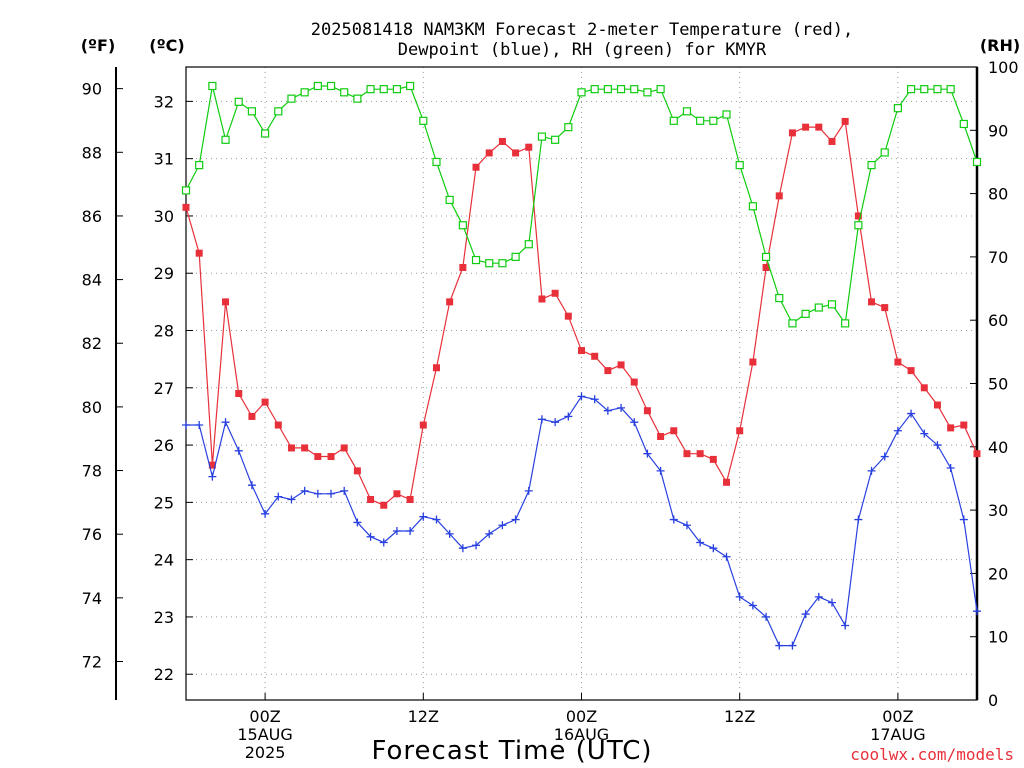  Describe the element at coordinates (265, 752) in the screenshot. I see `time-tick-label-0-2: 2025` at that location.